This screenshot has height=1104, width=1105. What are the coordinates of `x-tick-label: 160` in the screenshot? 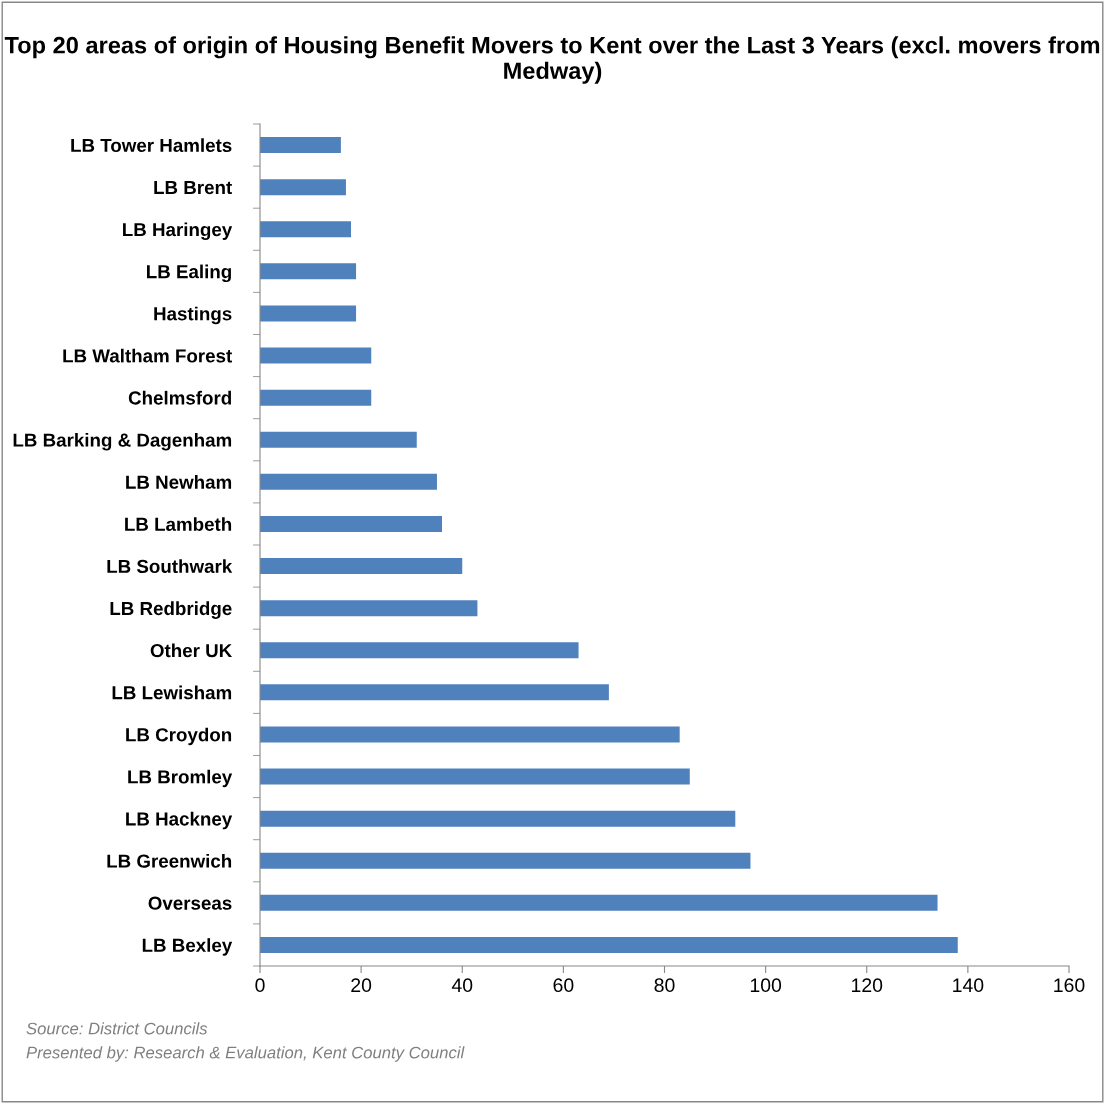 It's located at (1069, 985).